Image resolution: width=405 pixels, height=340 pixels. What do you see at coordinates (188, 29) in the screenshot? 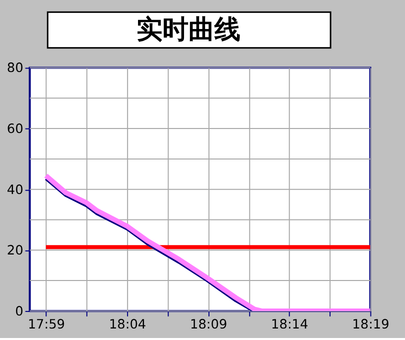
I see `chart-title: 实时曲线` at bounding box center [188, 29].